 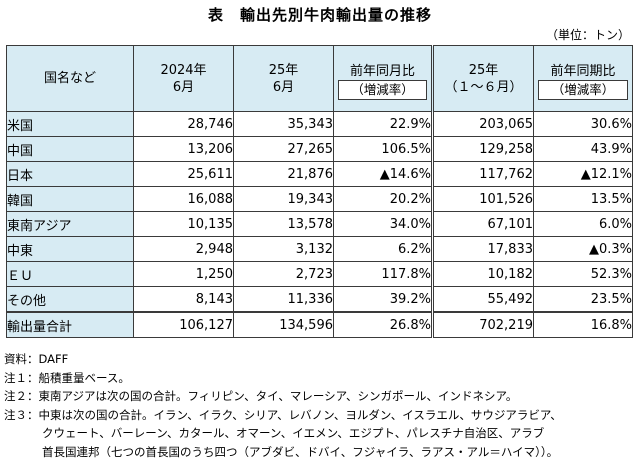 I want to click on value-25-jan-jun: 203,065, so click(x=482, y=124).